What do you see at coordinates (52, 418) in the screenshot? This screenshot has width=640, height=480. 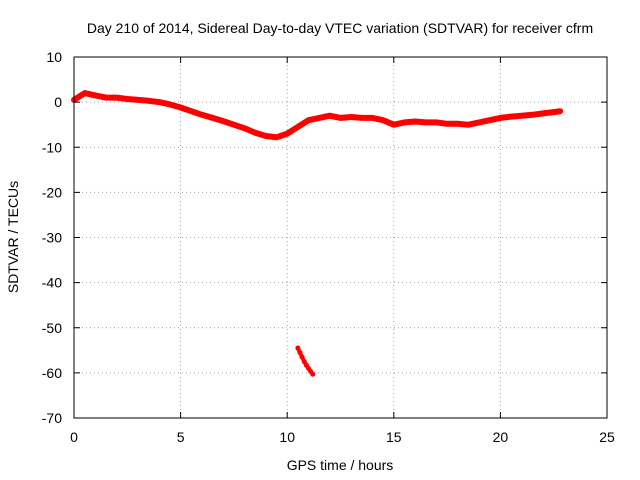 I see `y-tick-label: -70` at bounding box center [52, 418].